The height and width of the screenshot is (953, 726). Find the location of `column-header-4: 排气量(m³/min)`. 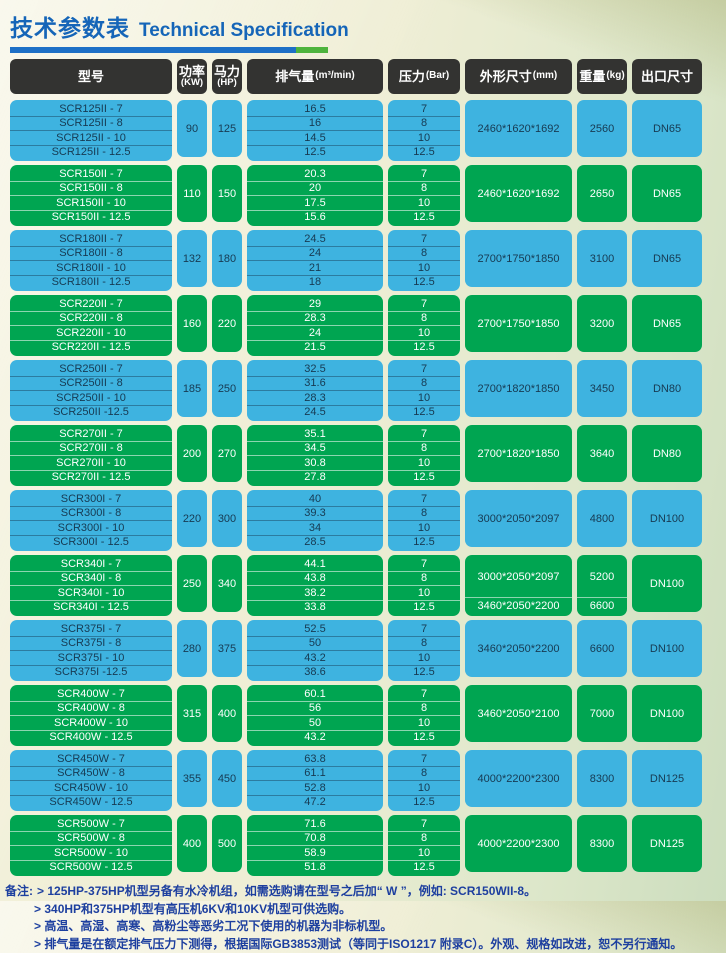

column-header-4: 排气量(m³/min) is located at coordinates (315, 76).